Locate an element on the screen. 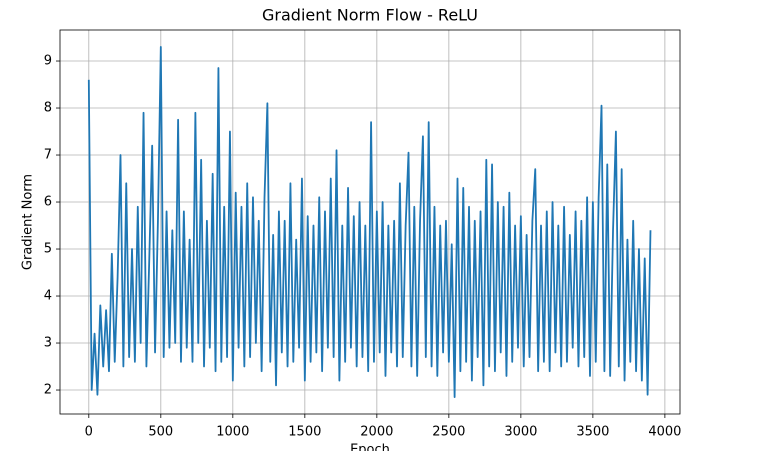 Image resolution: width=772 pixels, height=451 pixels. y-tick-label: 5 is located at coordinates (48, 249).